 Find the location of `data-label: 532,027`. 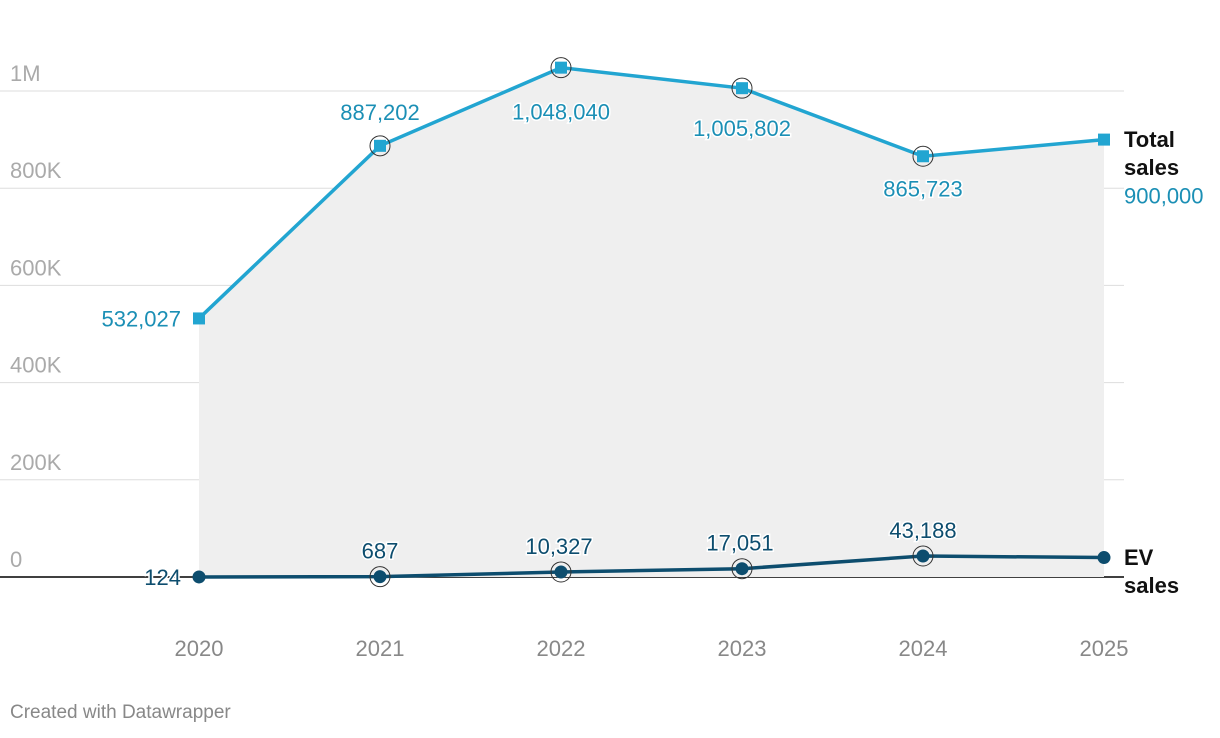

data-label: 532,027 is located at coordinates (141, 318).